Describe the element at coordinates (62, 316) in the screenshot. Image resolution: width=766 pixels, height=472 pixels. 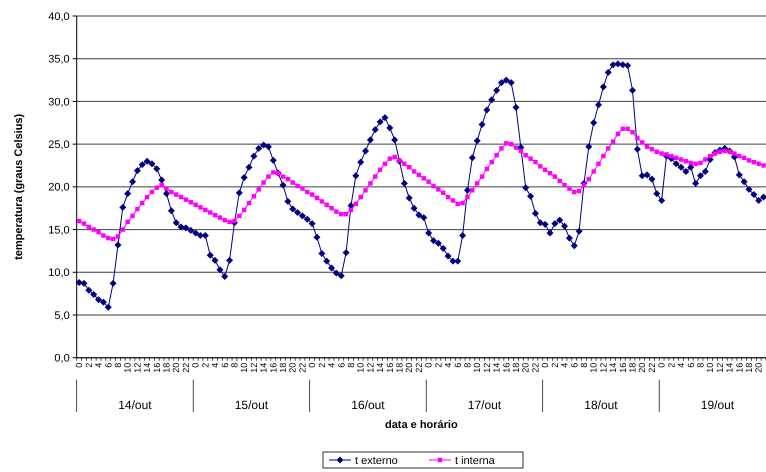
I see `y-tick-label: 5,0` at that location.